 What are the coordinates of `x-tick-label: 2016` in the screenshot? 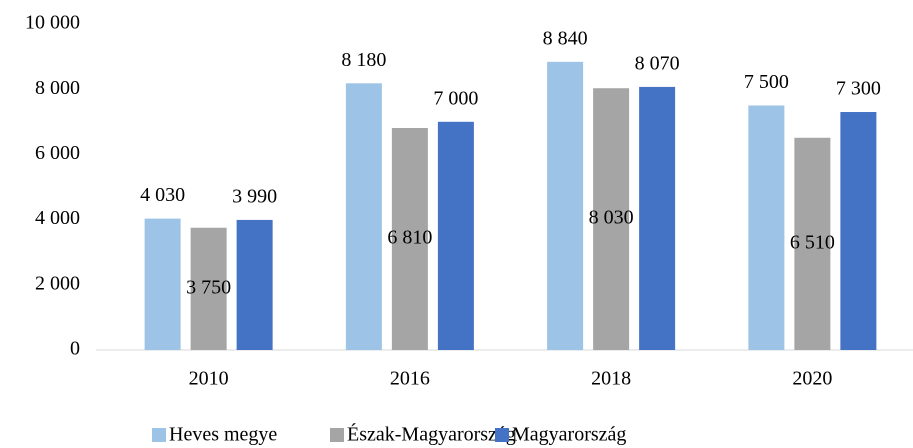 It's located at (410, 379).